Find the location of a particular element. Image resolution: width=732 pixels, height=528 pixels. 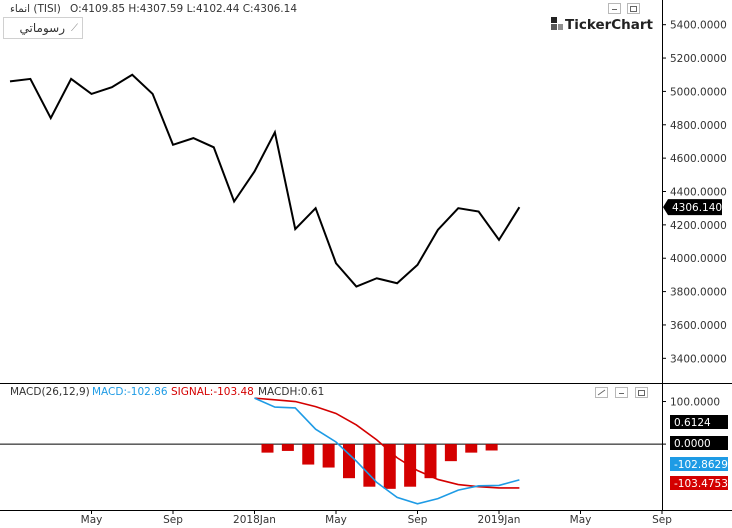

price-tick-label: 5200.0000 is located at coordinates (698, 59).